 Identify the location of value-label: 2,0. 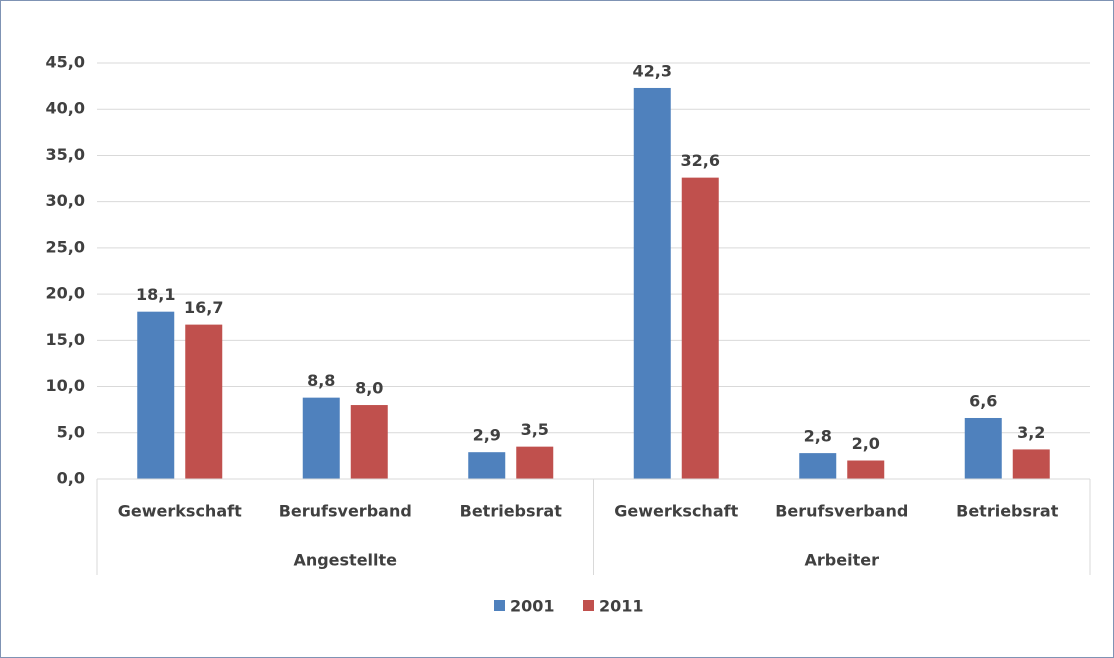
(866, 443).